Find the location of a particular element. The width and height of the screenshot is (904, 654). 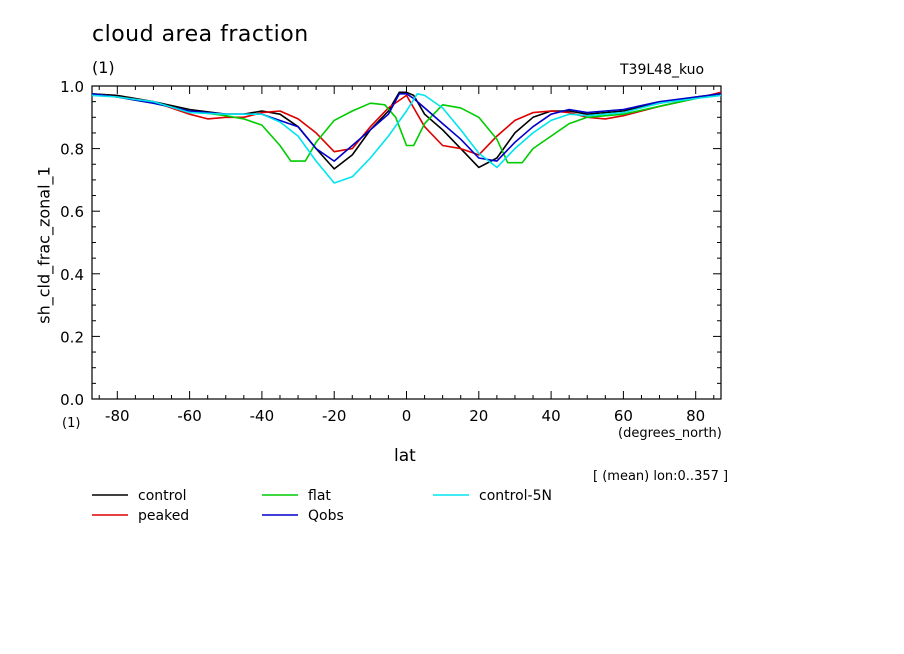

y-tick-label: 0.8 is located at coordinates (72, 150).